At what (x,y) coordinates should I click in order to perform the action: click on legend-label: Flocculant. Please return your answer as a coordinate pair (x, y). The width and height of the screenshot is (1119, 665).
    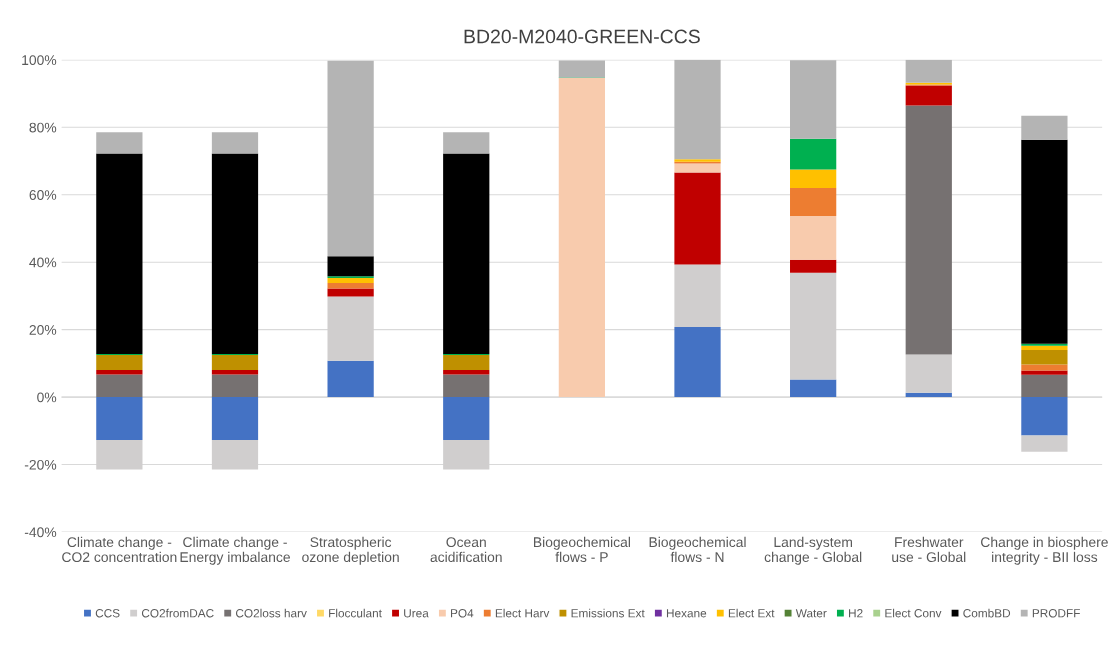
    Looking at the image, I should click on (355, 613).